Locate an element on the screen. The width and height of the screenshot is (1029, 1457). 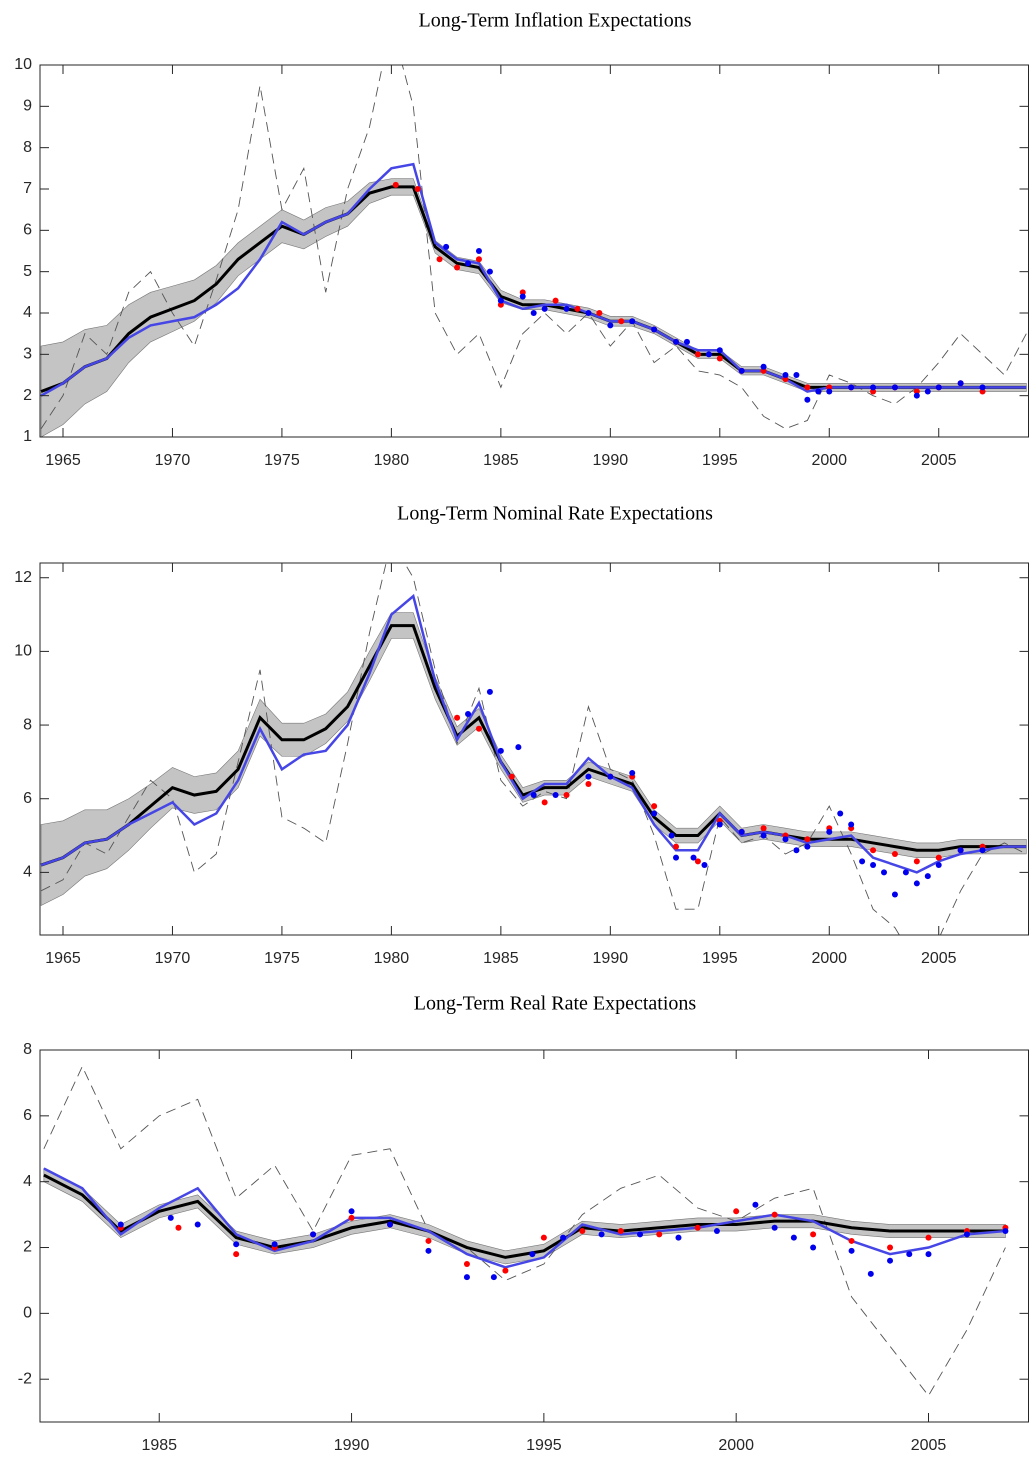
x-tick-label: 1970 is located at coordinates (173, 958).